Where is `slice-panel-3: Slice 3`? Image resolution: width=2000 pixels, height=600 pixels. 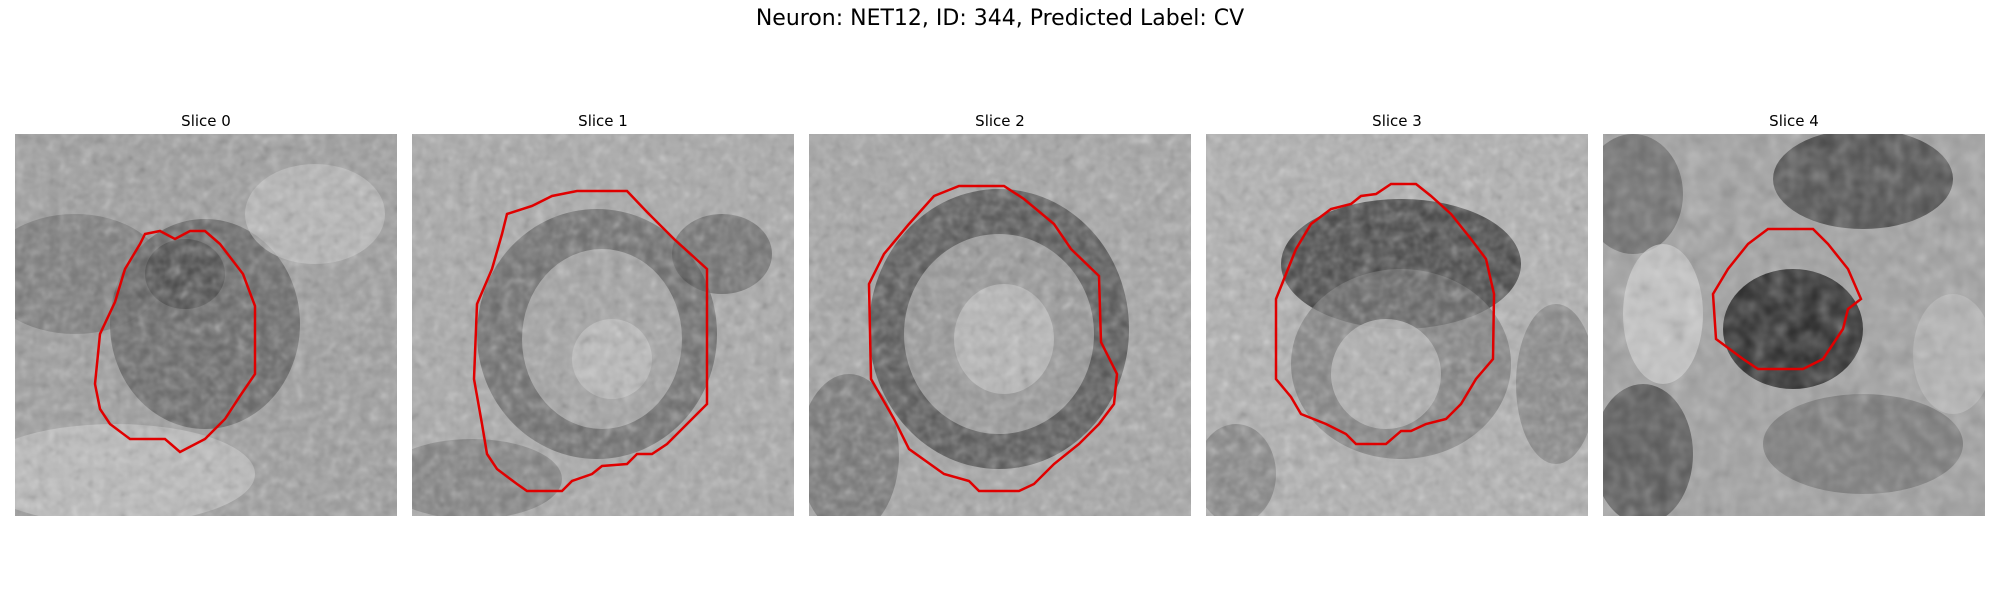 slice-panel-3: Slice 3 is located at coordinates (1397, 313).